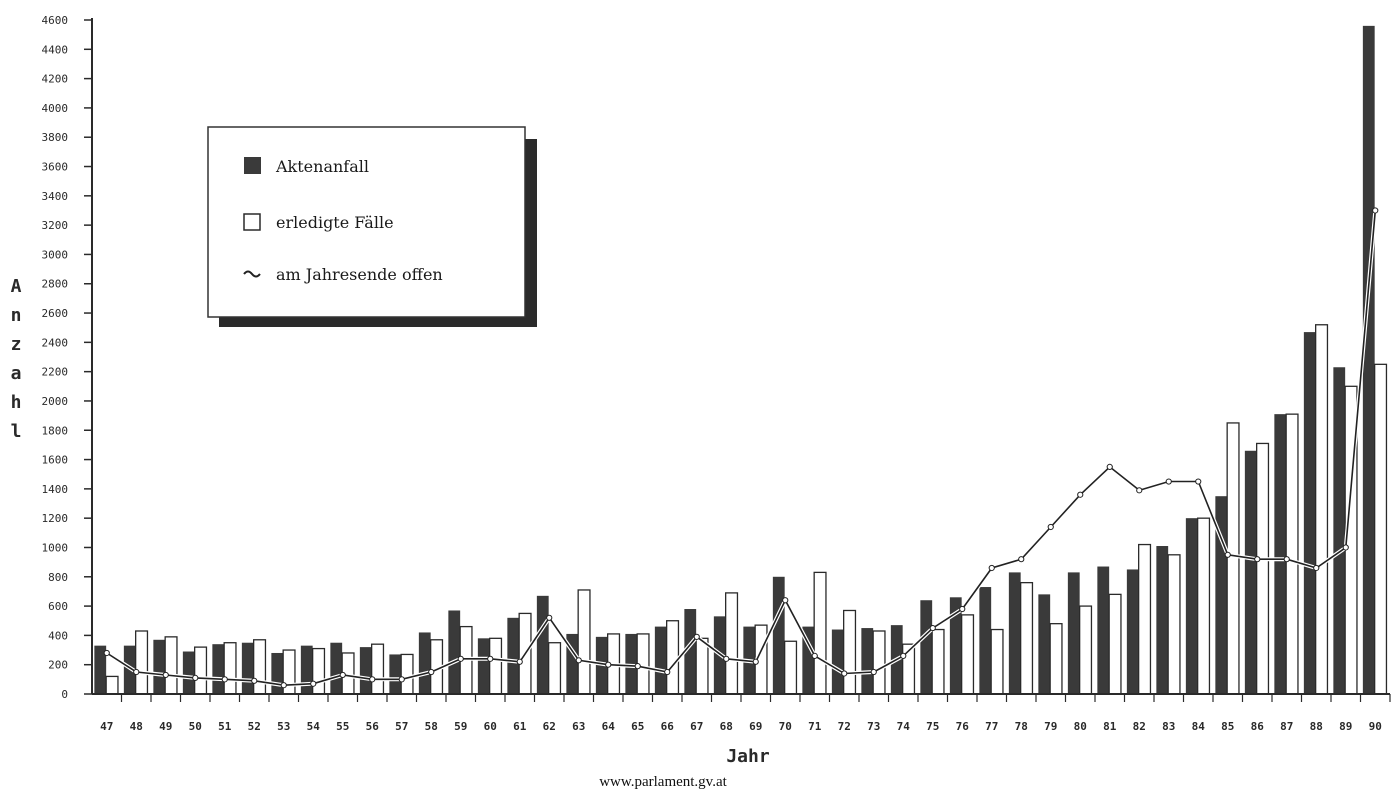  I want to click on y-tick-label: 1800, so click(55, 430).